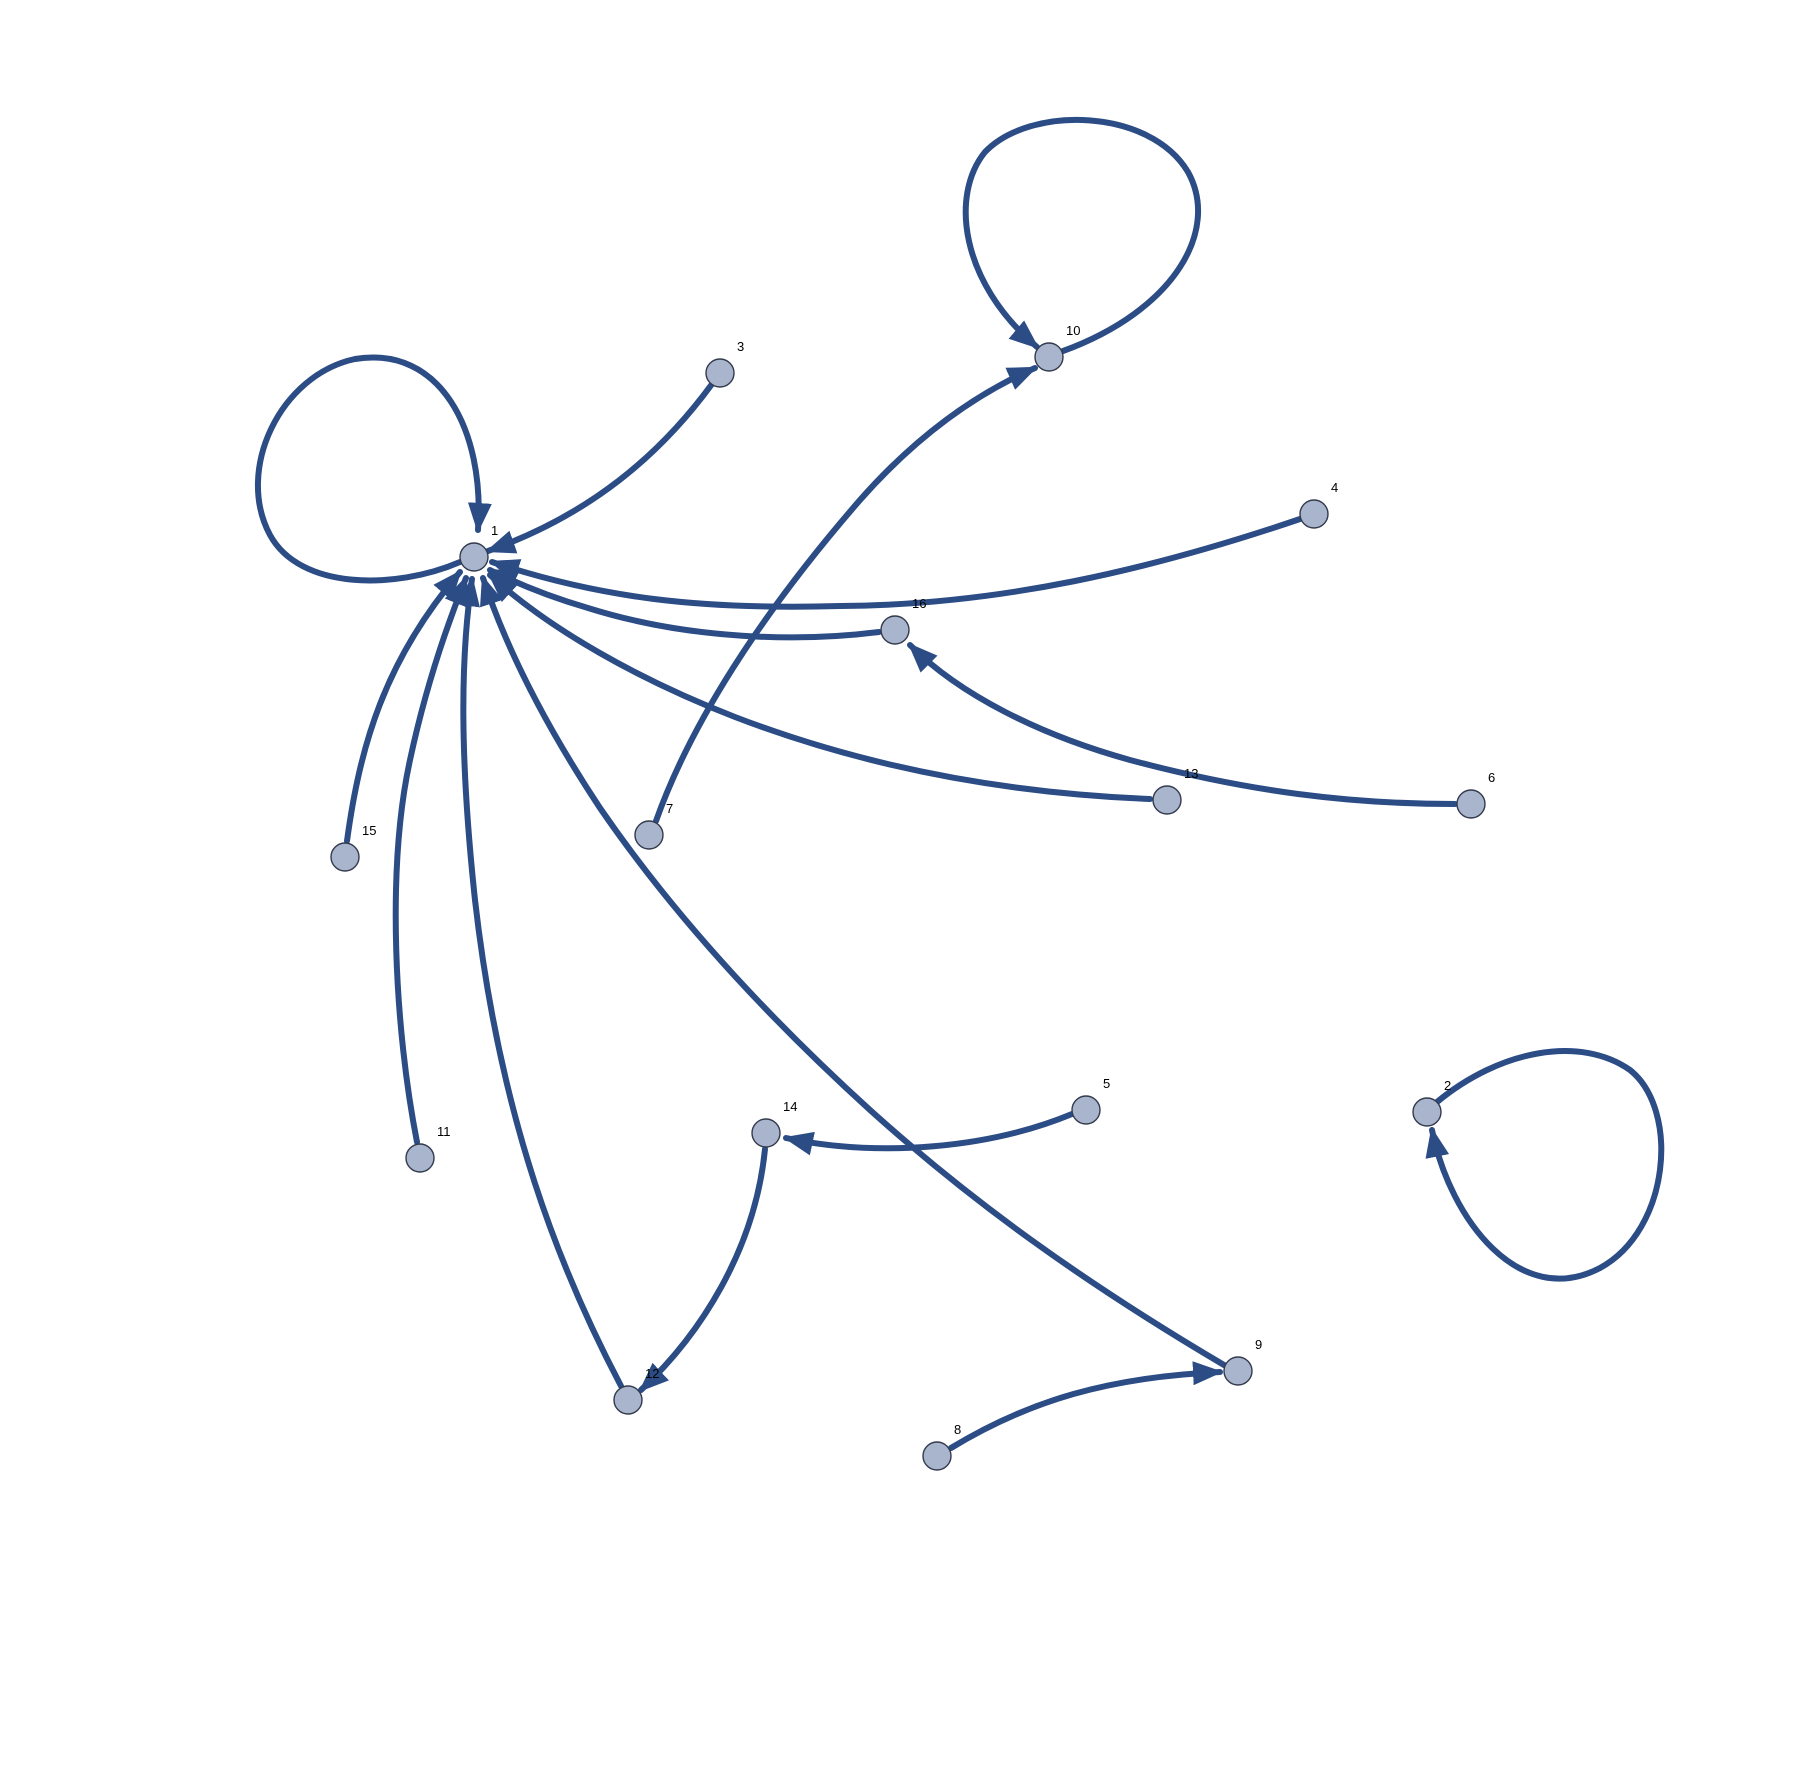  What do you see at coordinates (369, 830) in the screenshot?
I see `node-label: 15` at bounding box center [369, 830].